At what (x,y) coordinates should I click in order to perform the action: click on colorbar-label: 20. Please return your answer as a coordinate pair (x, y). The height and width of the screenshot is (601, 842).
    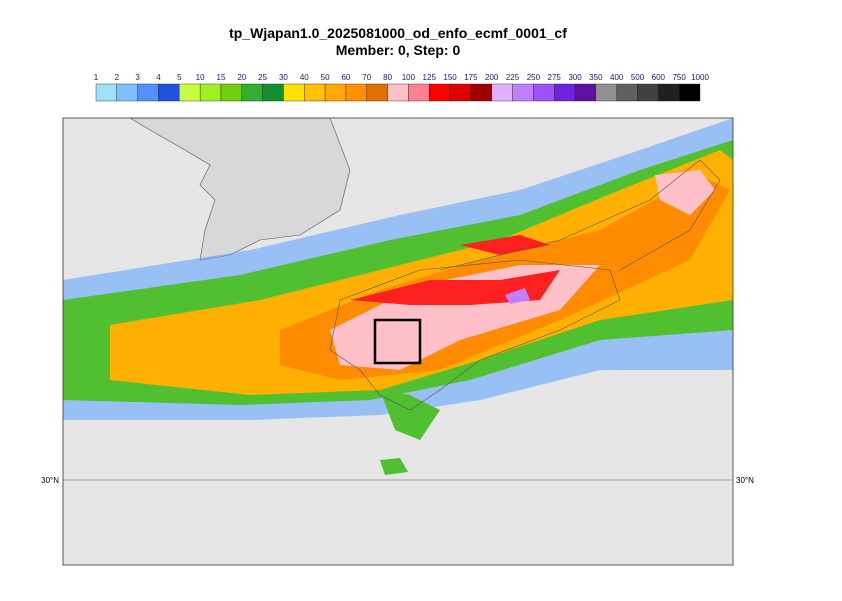
    Looking at the image, I should click on (241, 77).